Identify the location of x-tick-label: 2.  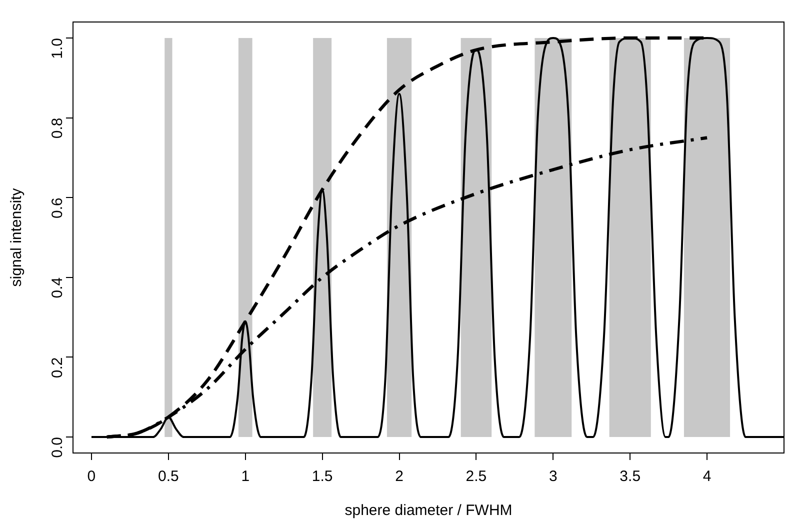
(399, 477).